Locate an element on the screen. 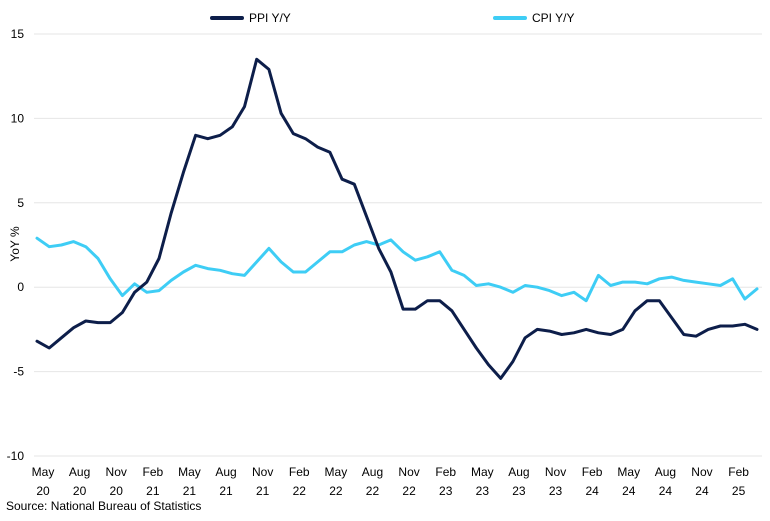 The height and width of the screenshot is (521, 770). series-line-cpi-y-y is located at coordinates (397, 269).